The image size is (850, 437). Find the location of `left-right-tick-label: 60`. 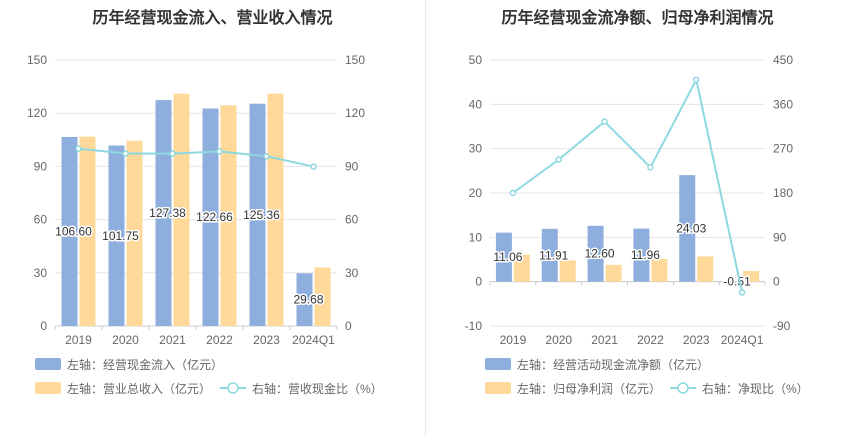

left-right-tick-label: 60 is located at coordinates (352, 220).